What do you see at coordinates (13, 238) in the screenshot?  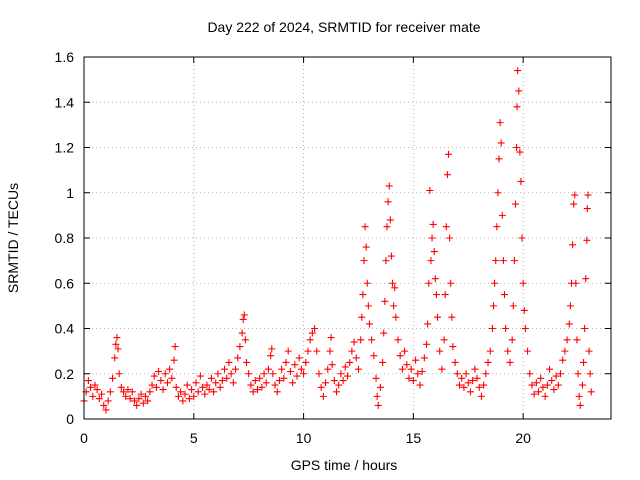 I see `y-axis-label: SRMTID / TECUs` at bounding box center [13, 238].